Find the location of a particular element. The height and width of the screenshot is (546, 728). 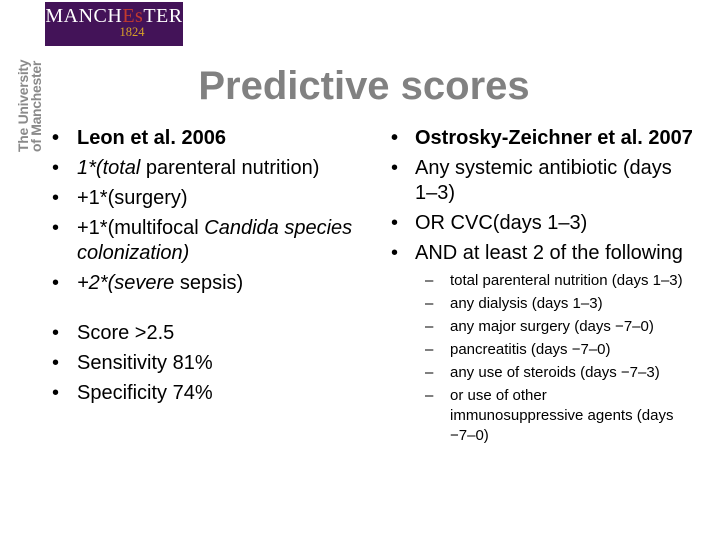

sub-item-major-surgery: – any major surgery (days −7–0) is located at coordinates (539, 326).